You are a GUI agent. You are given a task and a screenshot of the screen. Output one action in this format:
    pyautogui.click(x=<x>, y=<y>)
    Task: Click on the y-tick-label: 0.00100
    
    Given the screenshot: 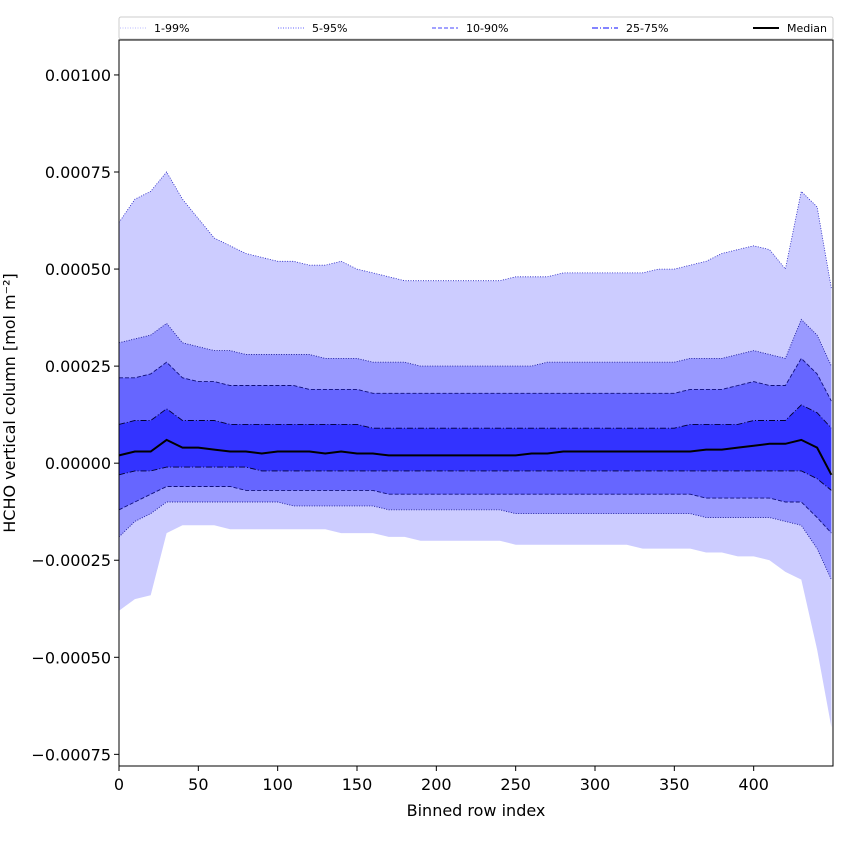 What is the action you would take?
    pyautogui.click(x=78, y=75)
    